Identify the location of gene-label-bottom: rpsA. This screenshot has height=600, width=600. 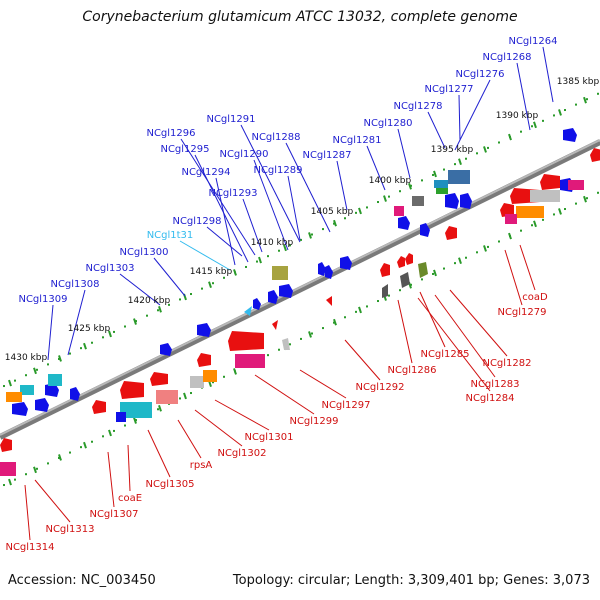
(201, 465).